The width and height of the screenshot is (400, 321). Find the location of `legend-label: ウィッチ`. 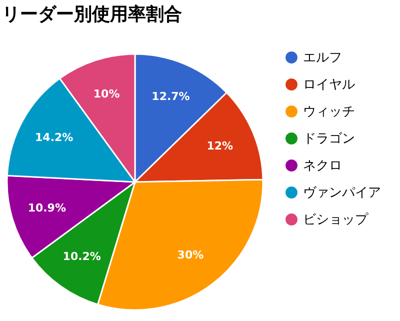

legend-label: ウィッチ is located at coordinates (329, 112).